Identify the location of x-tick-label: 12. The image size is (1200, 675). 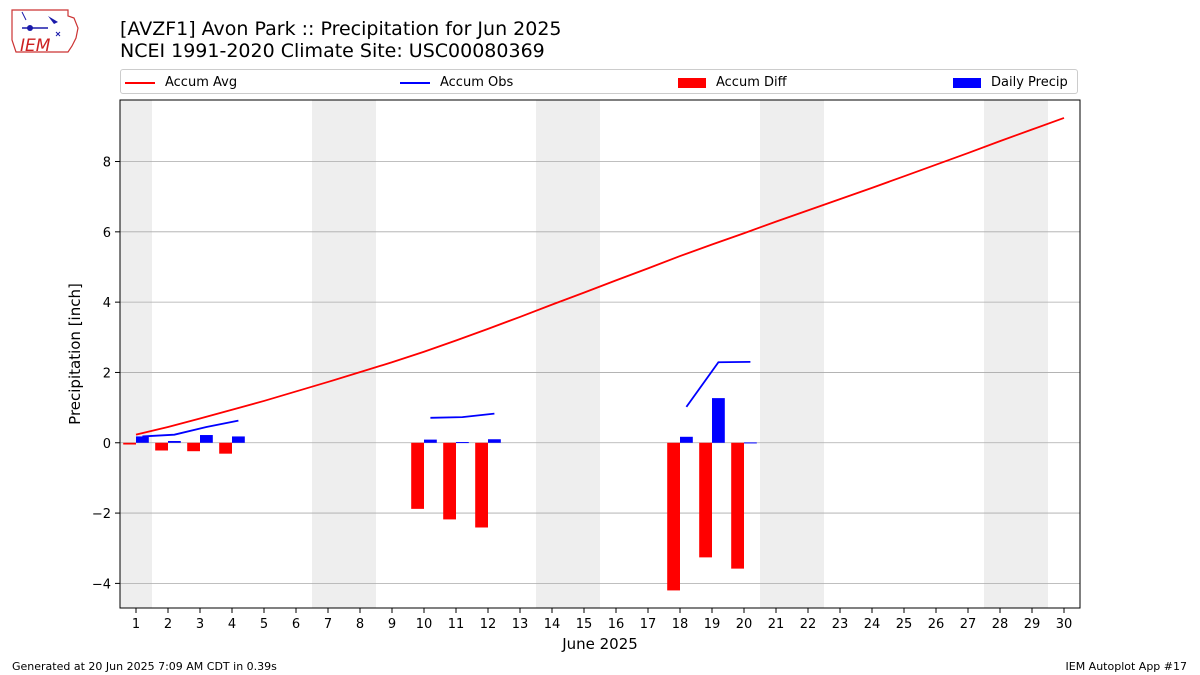
(488, 624).